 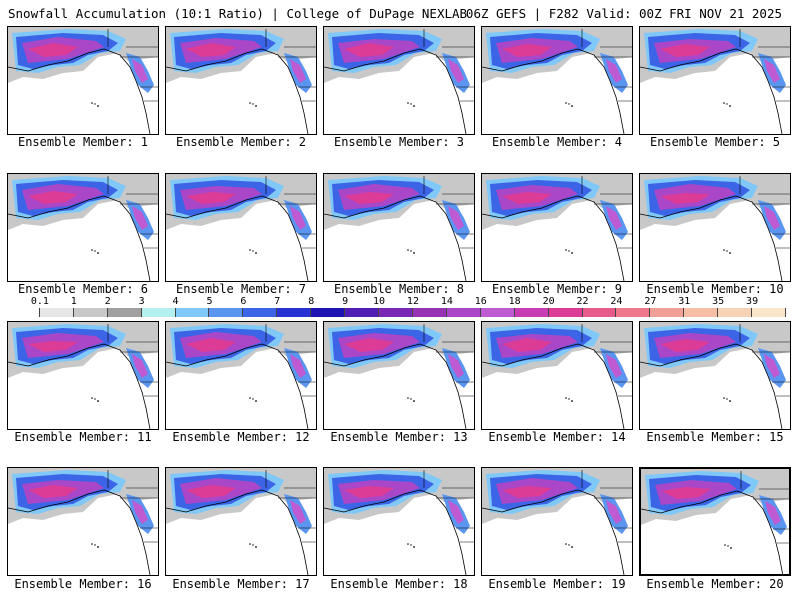 What do you see at coordinates (311, 301) in the screenshot?
I see `color-scale-tick-label: 8` at bounding box center [311, 301].